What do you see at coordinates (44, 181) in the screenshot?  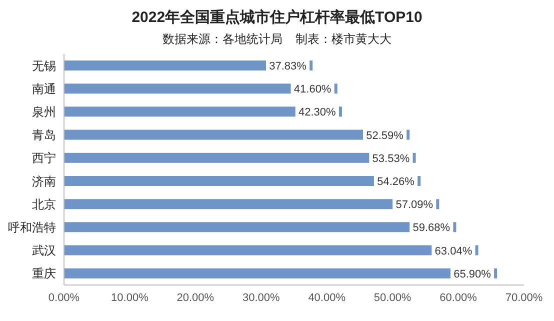 I see `y-tick-label: 济南` at bounding box center [44, 181].